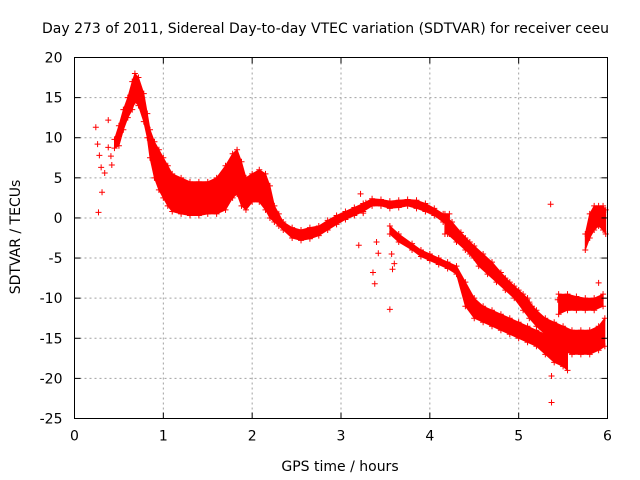 The width and height of the screenshot is (640, 480). Describe the element at coordinates (341, 437) in the screenshot. I see `x-tick-label: 3` at that location.